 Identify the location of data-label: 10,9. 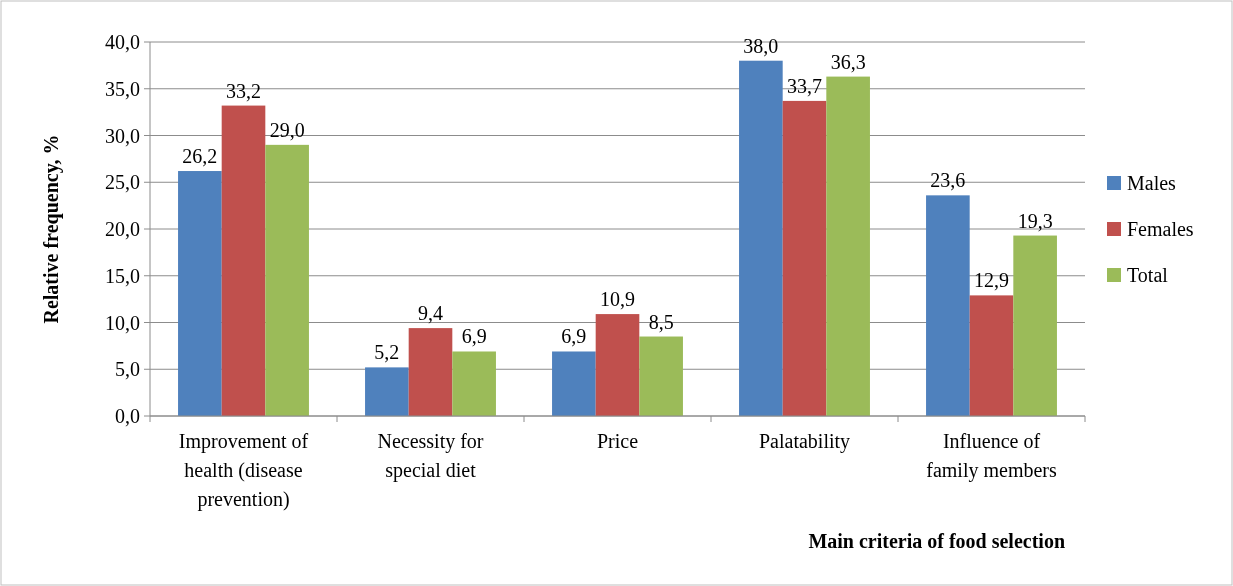
(617, 299).